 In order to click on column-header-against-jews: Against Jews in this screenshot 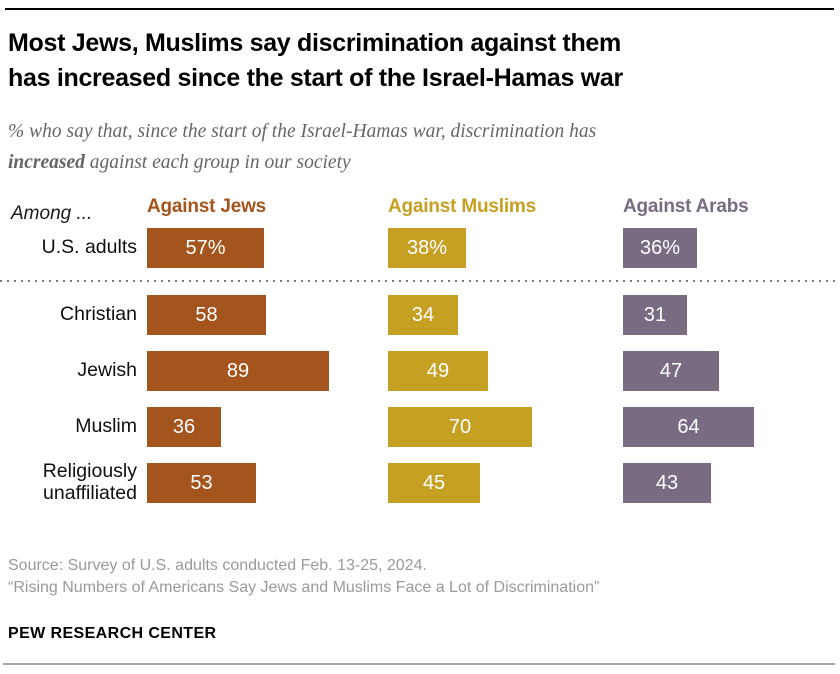, I will do `click(207, 206)`.